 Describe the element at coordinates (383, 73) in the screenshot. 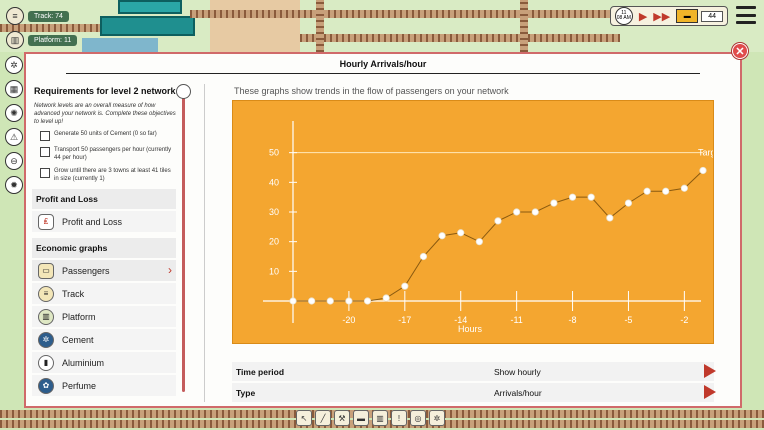

I see `title-divider` at that location.